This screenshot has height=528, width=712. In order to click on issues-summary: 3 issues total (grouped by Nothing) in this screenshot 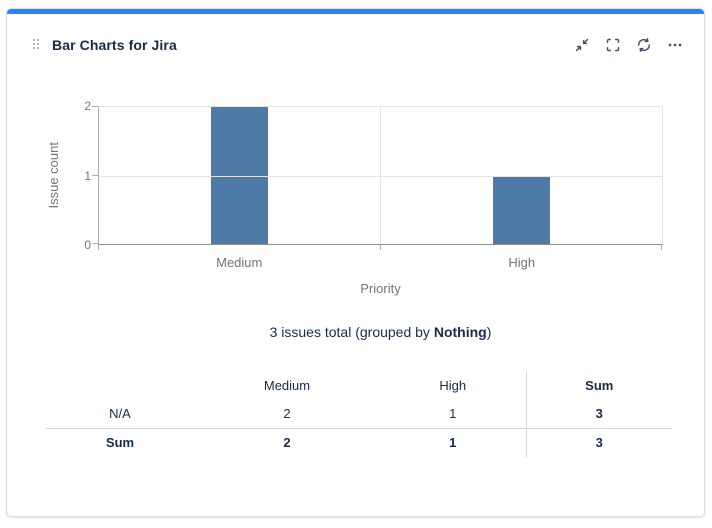, I will do `click(380, 332)`.